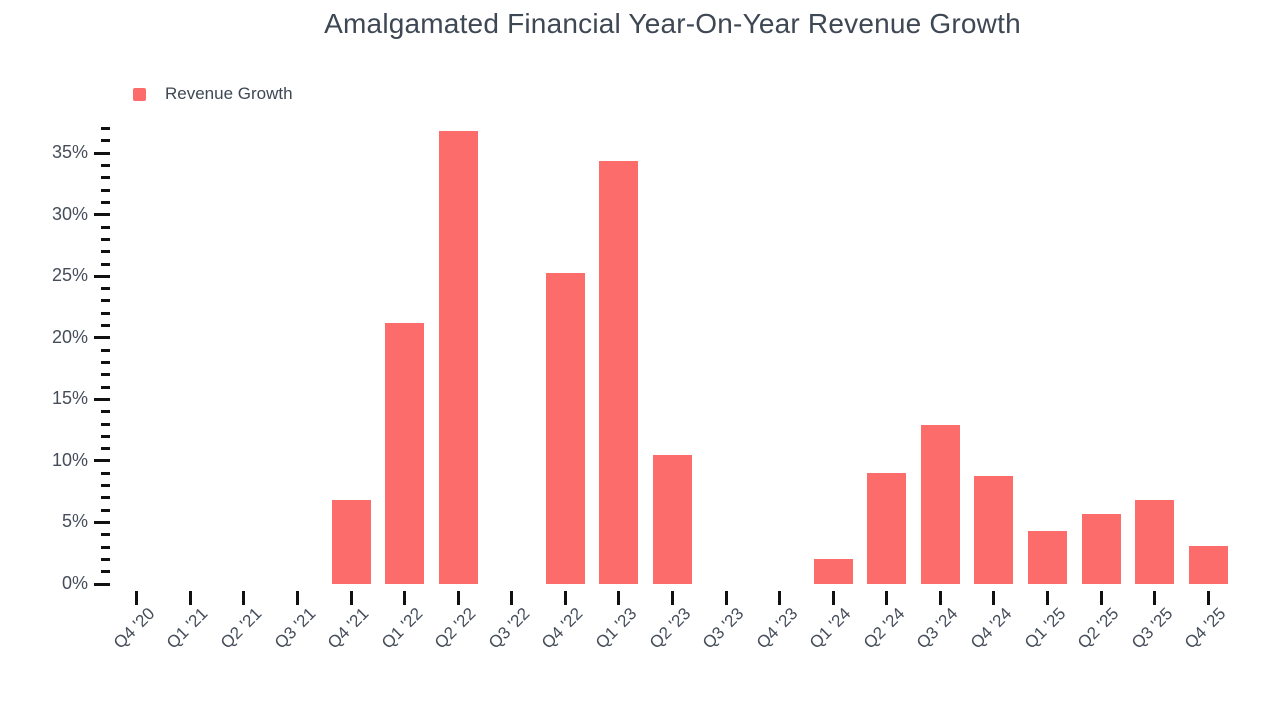 This screenshot has height=720, width=1280. Describe the element at coordinates (69, 336) in the screenshot. I see `y-tick-label: 20%` at that location.